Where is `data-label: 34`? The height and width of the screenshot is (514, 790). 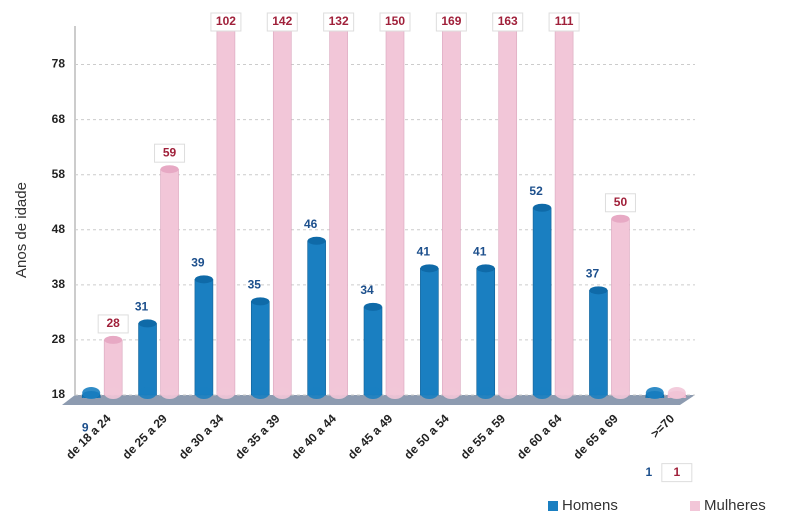
data-label: 34 is located at coordinates (367, 290).